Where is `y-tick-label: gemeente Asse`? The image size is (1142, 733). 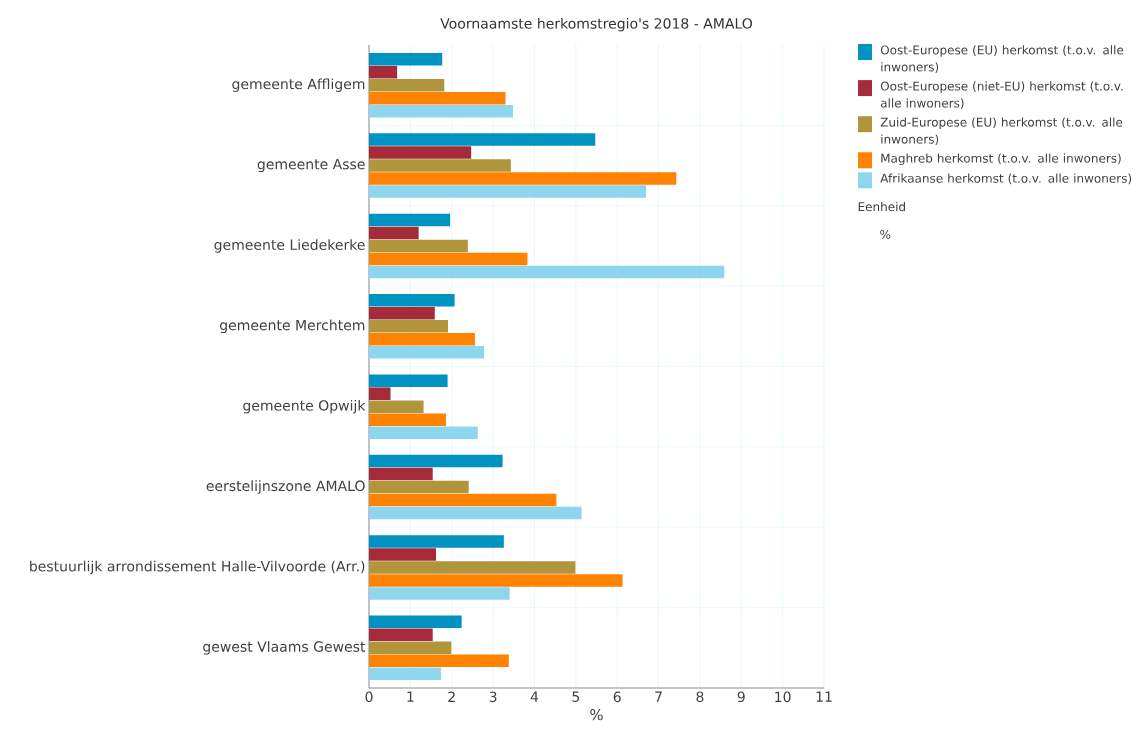 y-tick-label: gemeente Asse is located at coordinates (311, 166).